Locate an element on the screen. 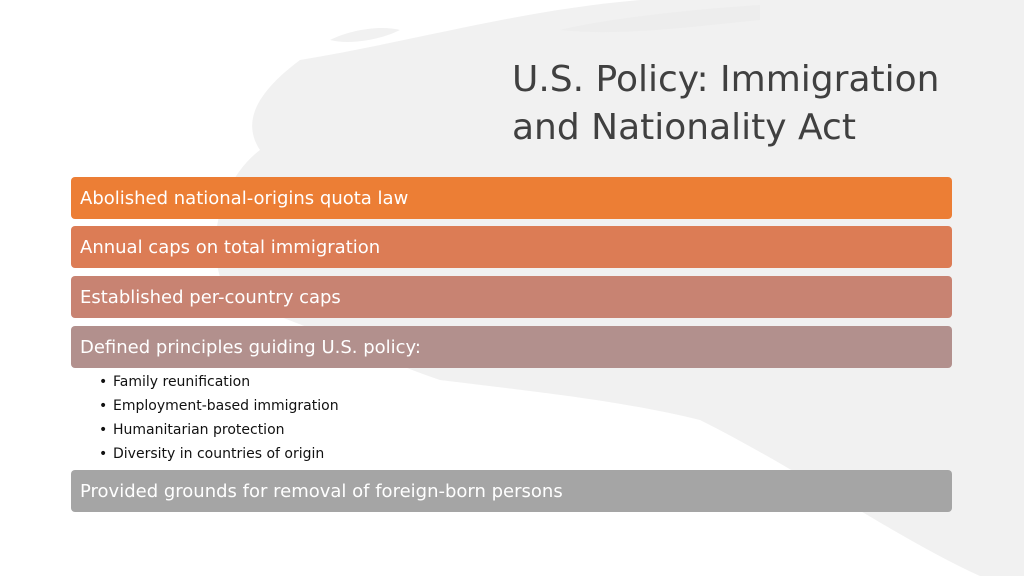 The width and height of the screenshot is (1024, 576). sublist-item-label: Employment-based immigration is located at coordinates (226, 406).